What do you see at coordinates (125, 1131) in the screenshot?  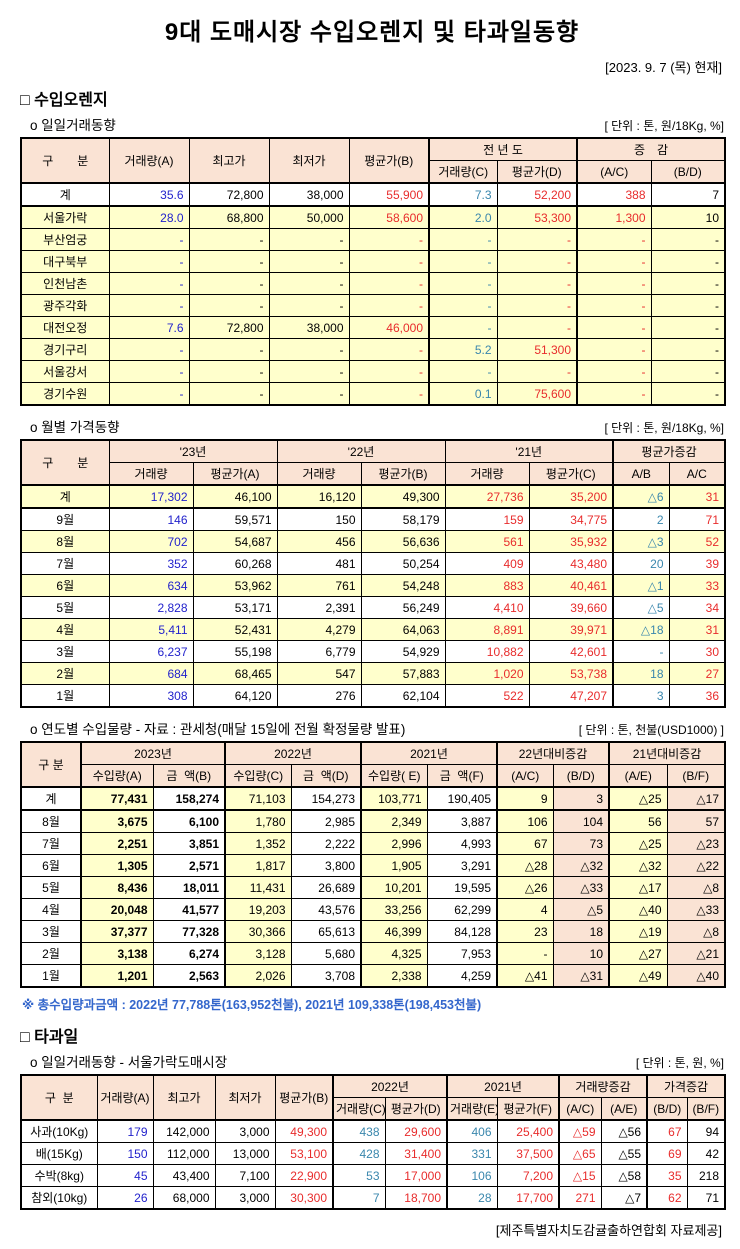 I see `cell: 179` at bounding box center [125, 1131].